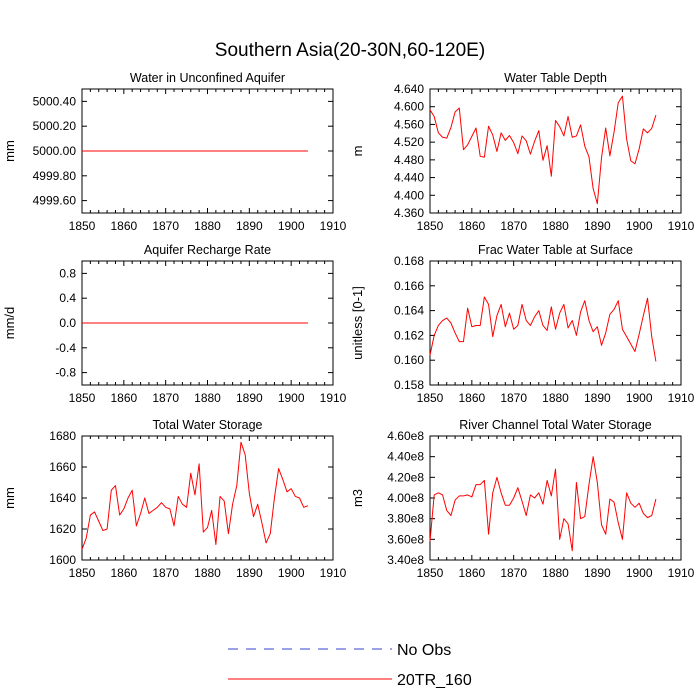 The height and width of the screenshot is (700, 700). Describe the element at coordinates (9, 323) in the screenshot. I see `y-axis-label-aquifer-recharge-rate: mm/d` at that location.